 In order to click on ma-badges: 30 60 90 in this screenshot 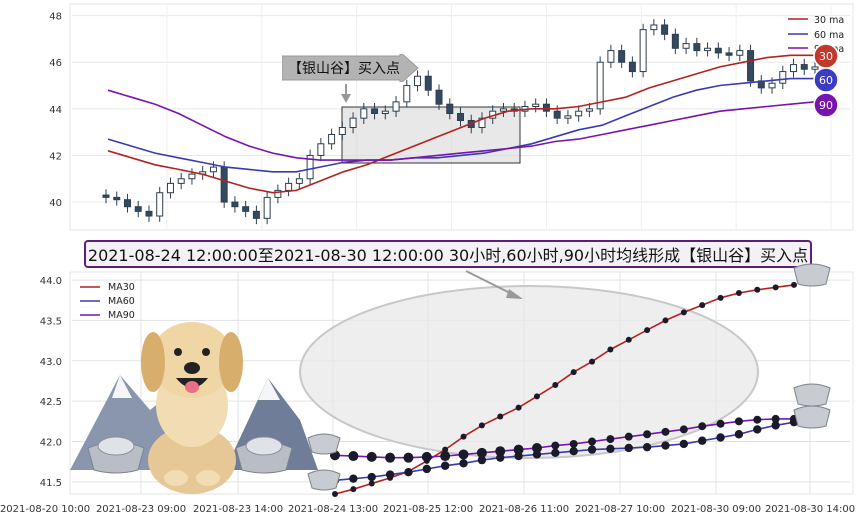, I will do `click(826, 80)`.